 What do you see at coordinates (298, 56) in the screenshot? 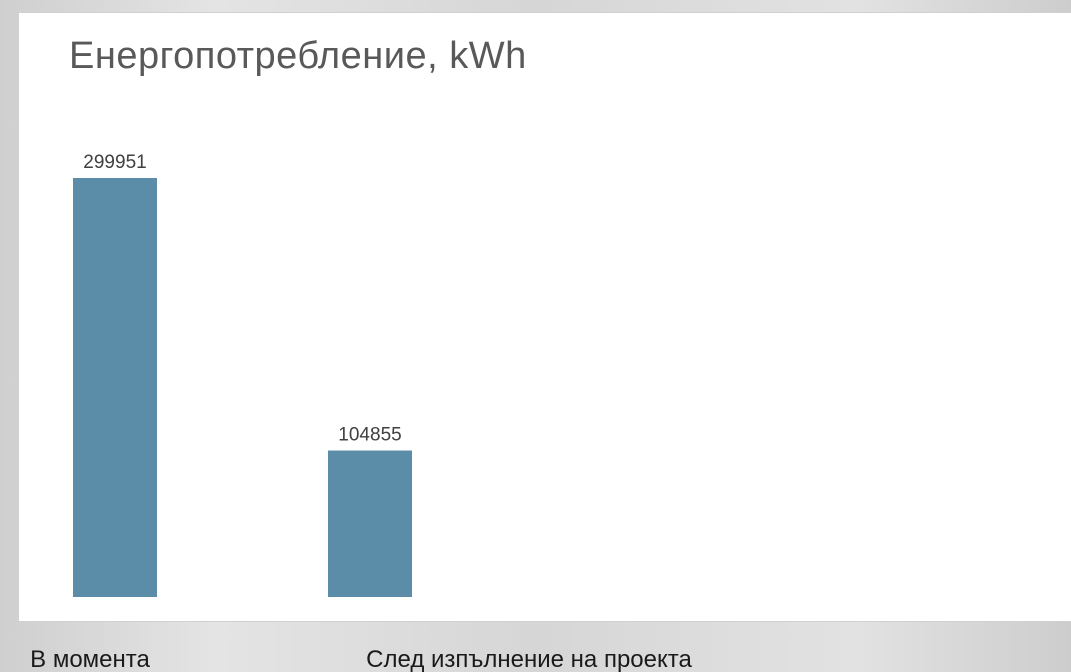
I see `chart-title: Енергопотребление, kWh` at bounding box center [298, 56].